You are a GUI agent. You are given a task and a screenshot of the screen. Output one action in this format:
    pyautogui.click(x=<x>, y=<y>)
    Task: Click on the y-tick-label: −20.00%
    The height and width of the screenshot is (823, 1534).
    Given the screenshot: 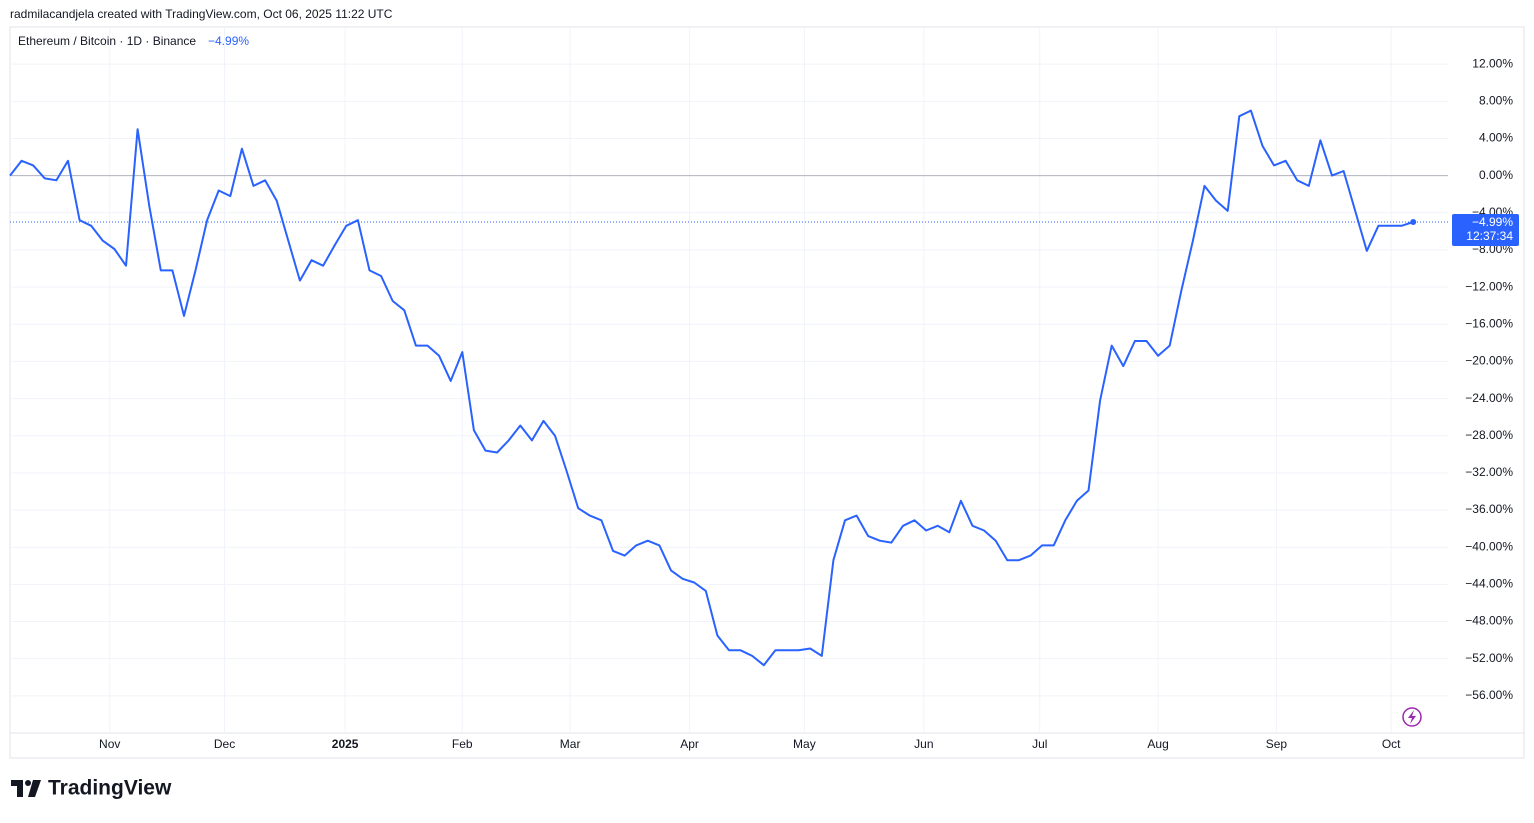 What is the action you would take?
    pyautogui.click(x=1489, y=361)
    